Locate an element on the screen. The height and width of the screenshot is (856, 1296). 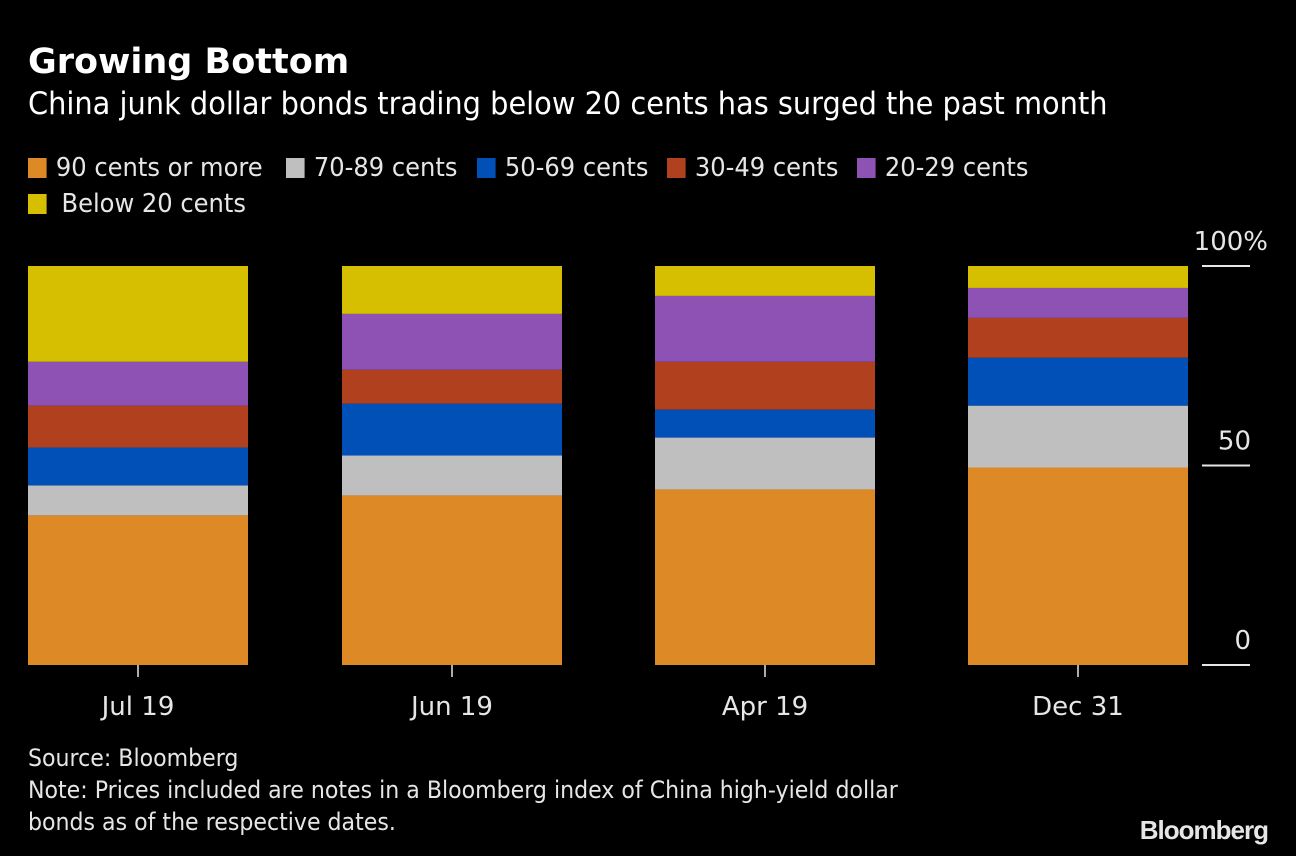
x-tick-label: Apr 19 is located at coordinates (765, 707).